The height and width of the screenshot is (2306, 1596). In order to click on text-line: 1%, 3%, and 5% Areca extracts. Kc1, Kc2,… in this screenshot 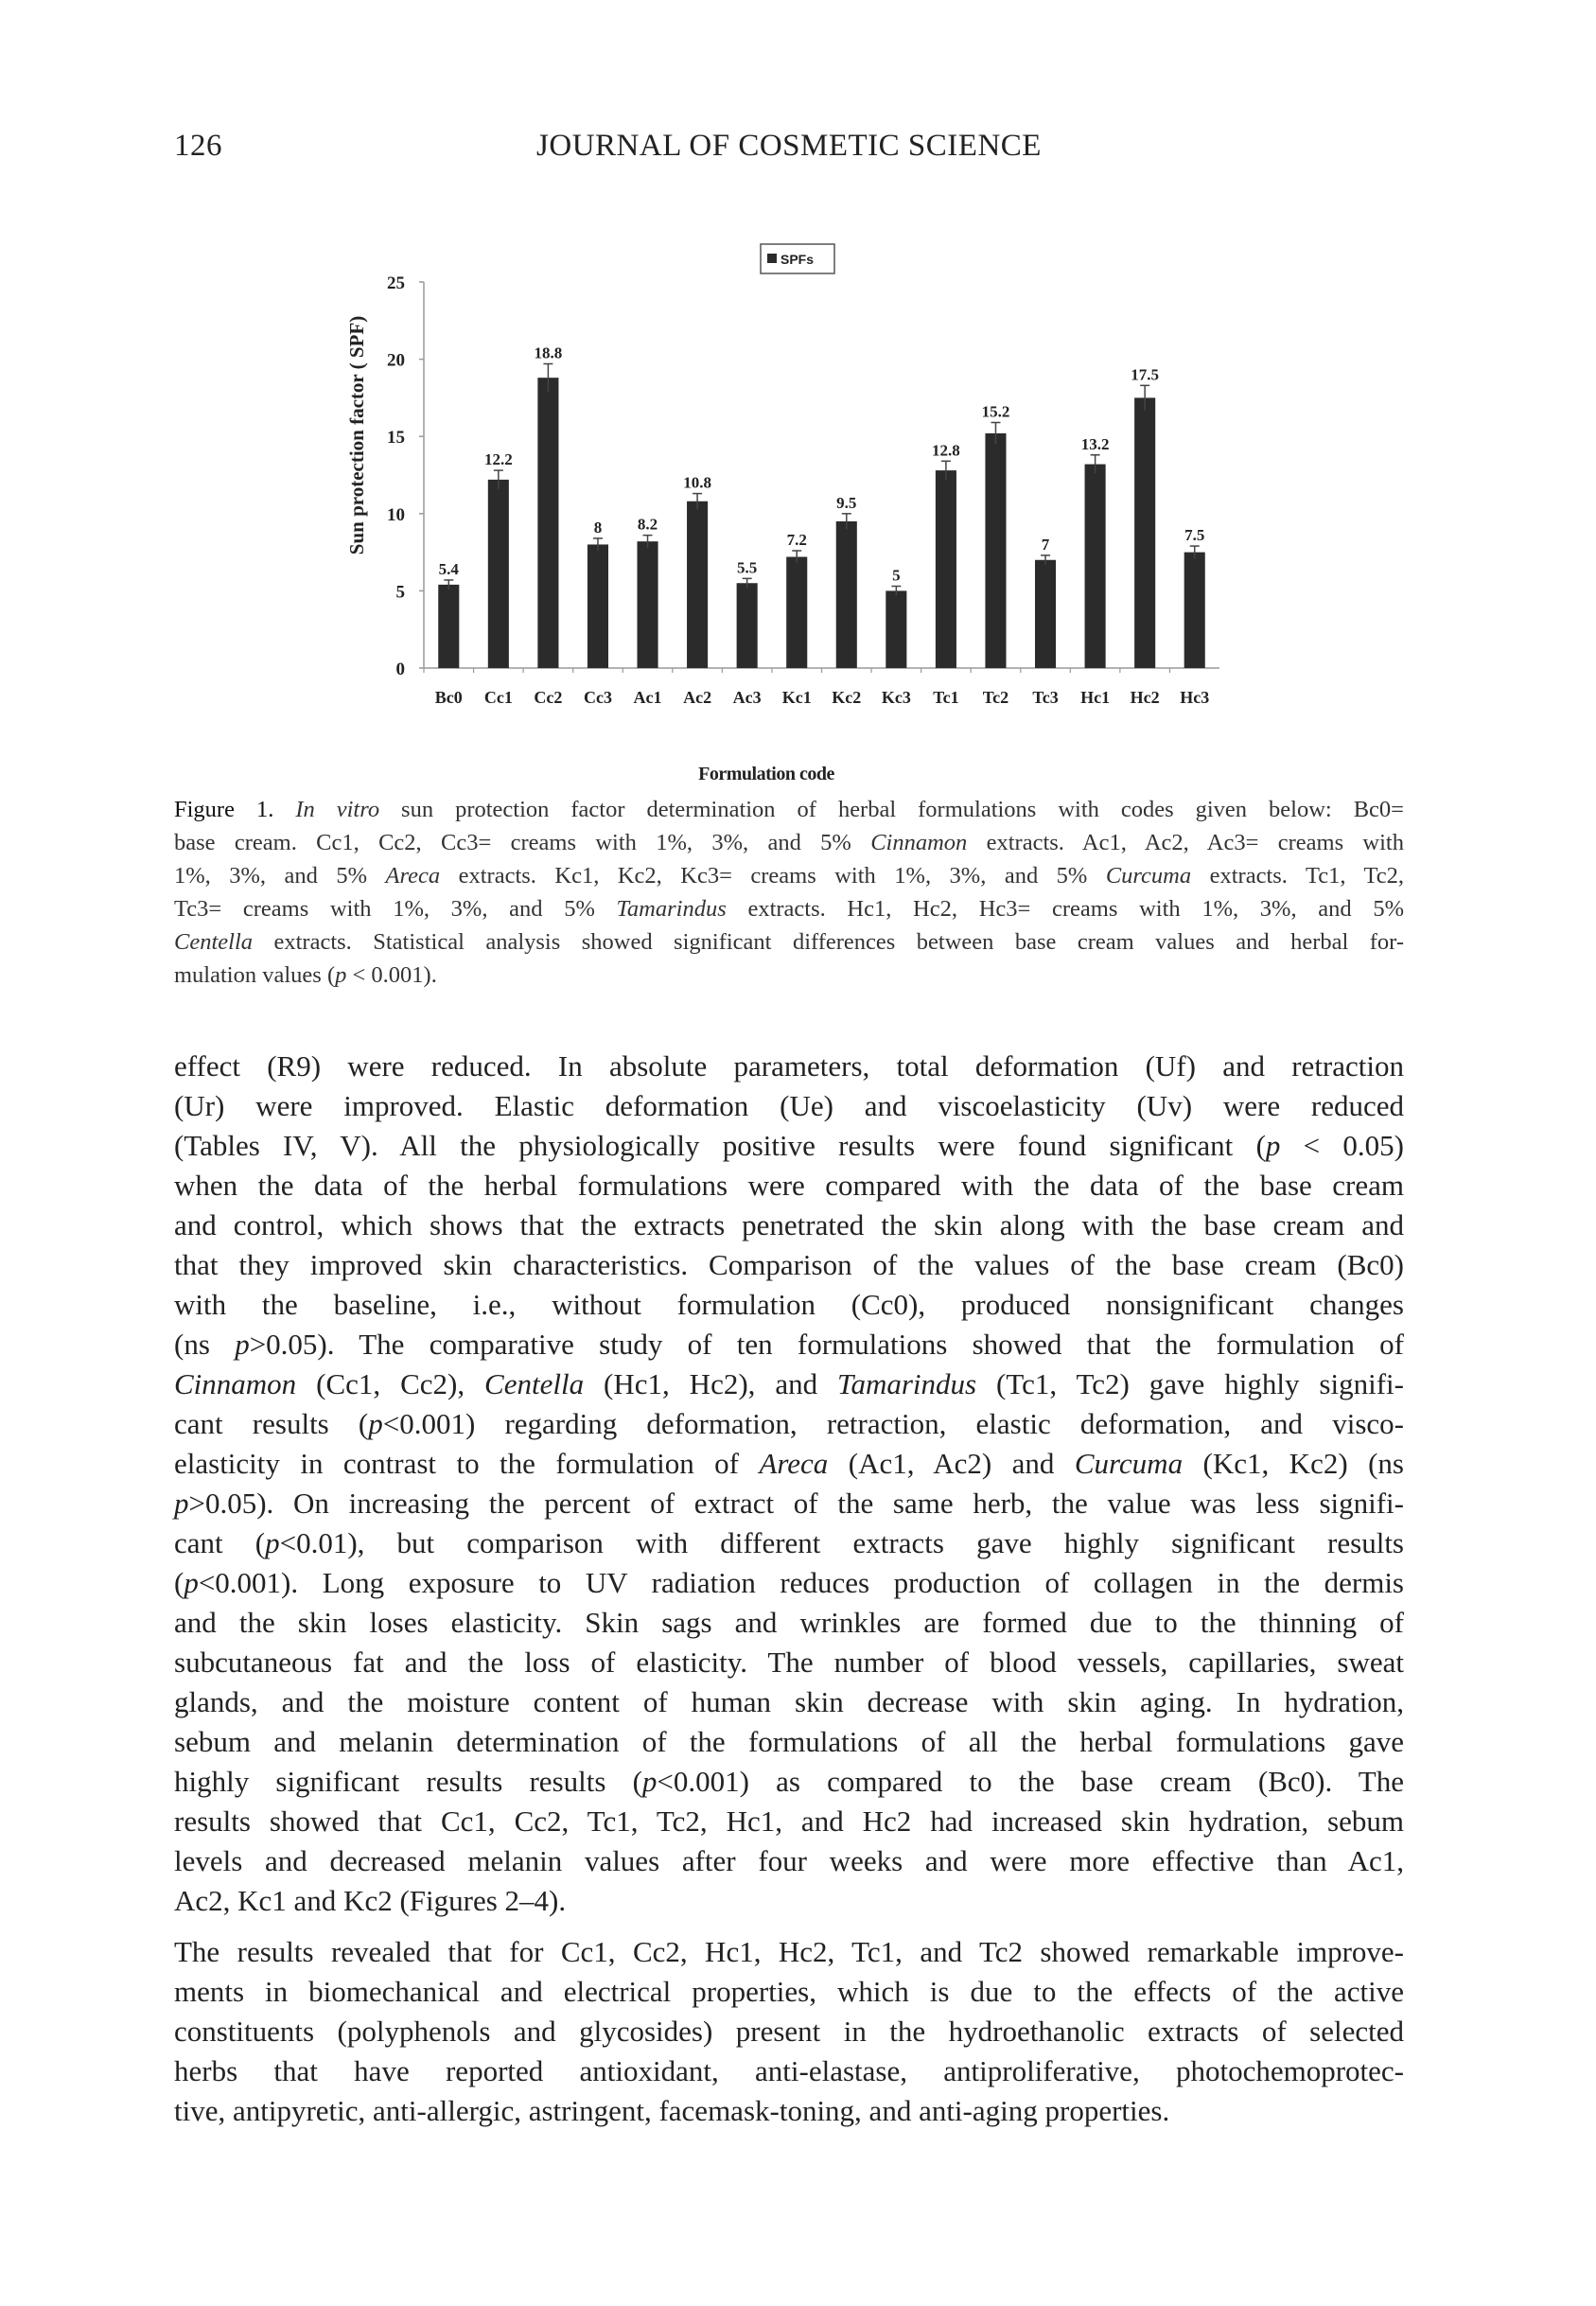, I will do `click(789, 875)`.